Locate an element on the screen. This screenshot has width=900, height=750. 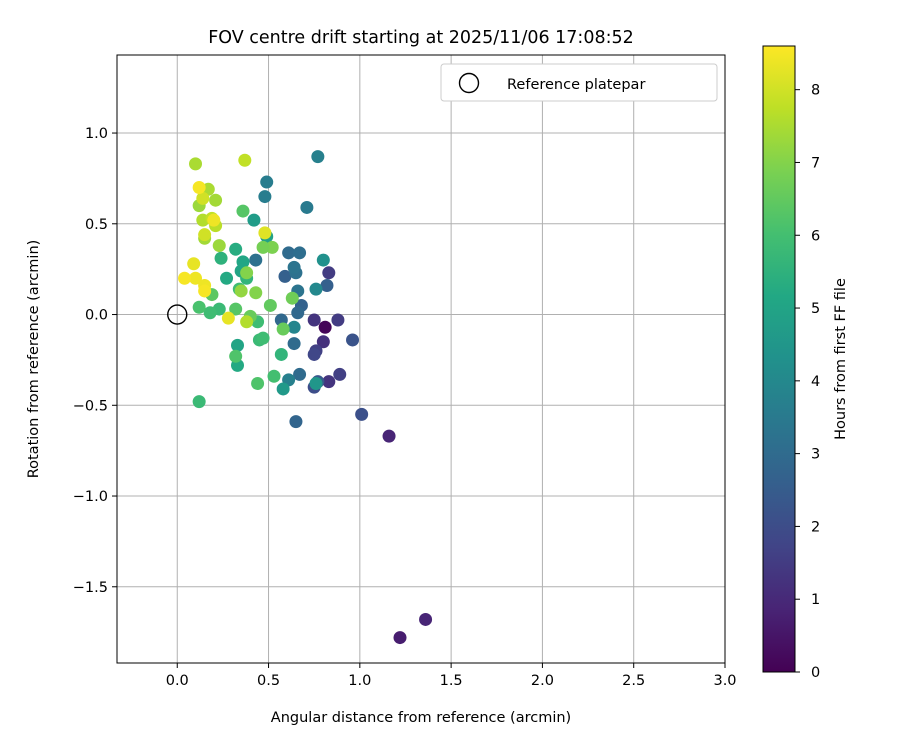
colorbar-tick-label: 7 is located at coordinates (815, 163).